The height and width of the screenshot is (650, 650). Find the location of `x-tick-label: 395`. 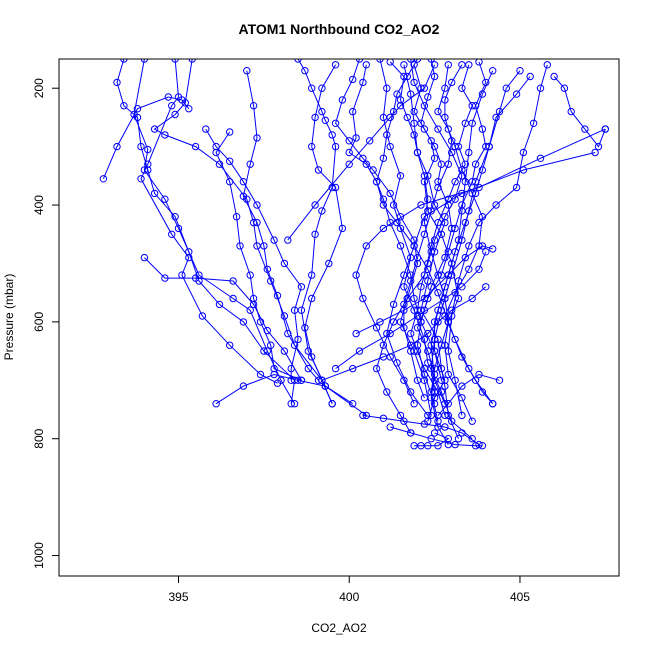

x-tick-label: 395 is located at coordinates (178, 597).